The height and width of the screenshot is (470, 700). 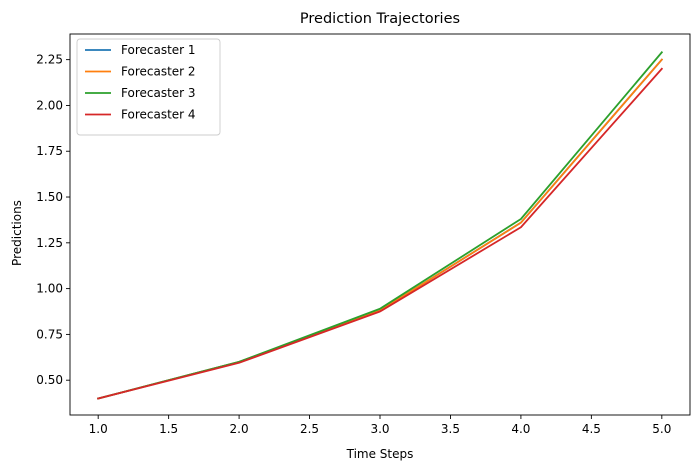 What do you see at coordinates (661, 429) in the screenshot?
I see `x-tick-label: 5.0` at bounding box center [661, 429].